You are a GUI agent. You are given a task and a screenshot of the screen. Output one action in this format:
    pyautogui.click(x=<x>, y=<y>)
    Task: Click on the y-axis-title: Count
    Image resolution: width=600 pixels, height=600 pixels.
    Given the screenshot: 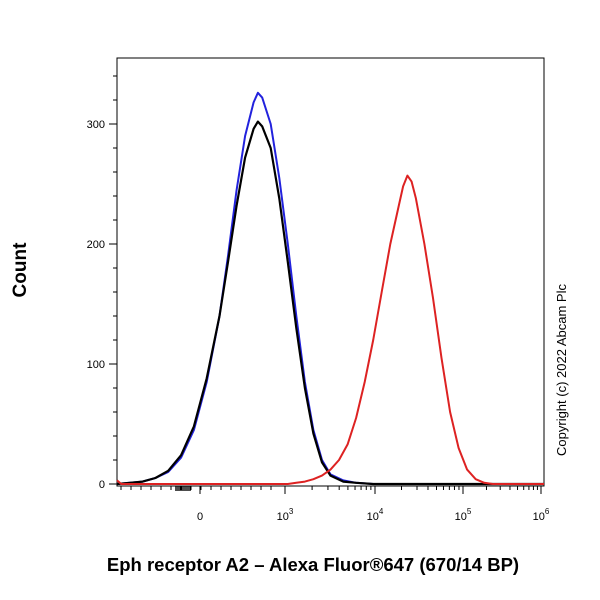 What is the action you would take?
    pyautogui.click(x=20, y=270)
    